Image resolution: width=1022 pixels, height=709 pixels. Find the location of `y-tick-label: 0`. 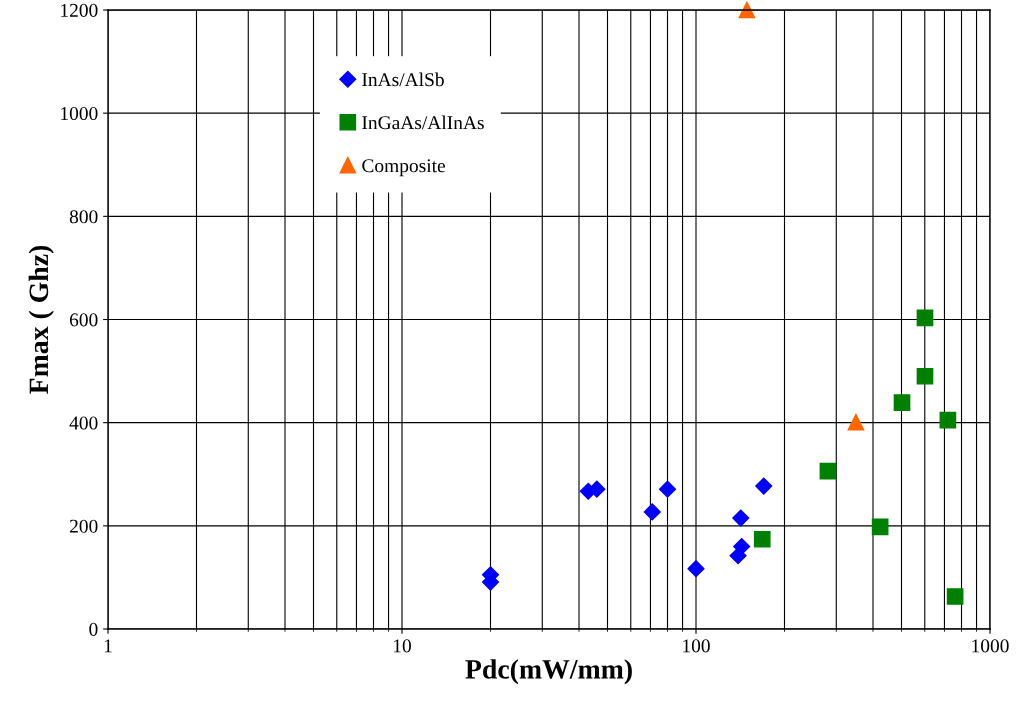

y-tick-label: 0 is located at coordinates (93, 629).